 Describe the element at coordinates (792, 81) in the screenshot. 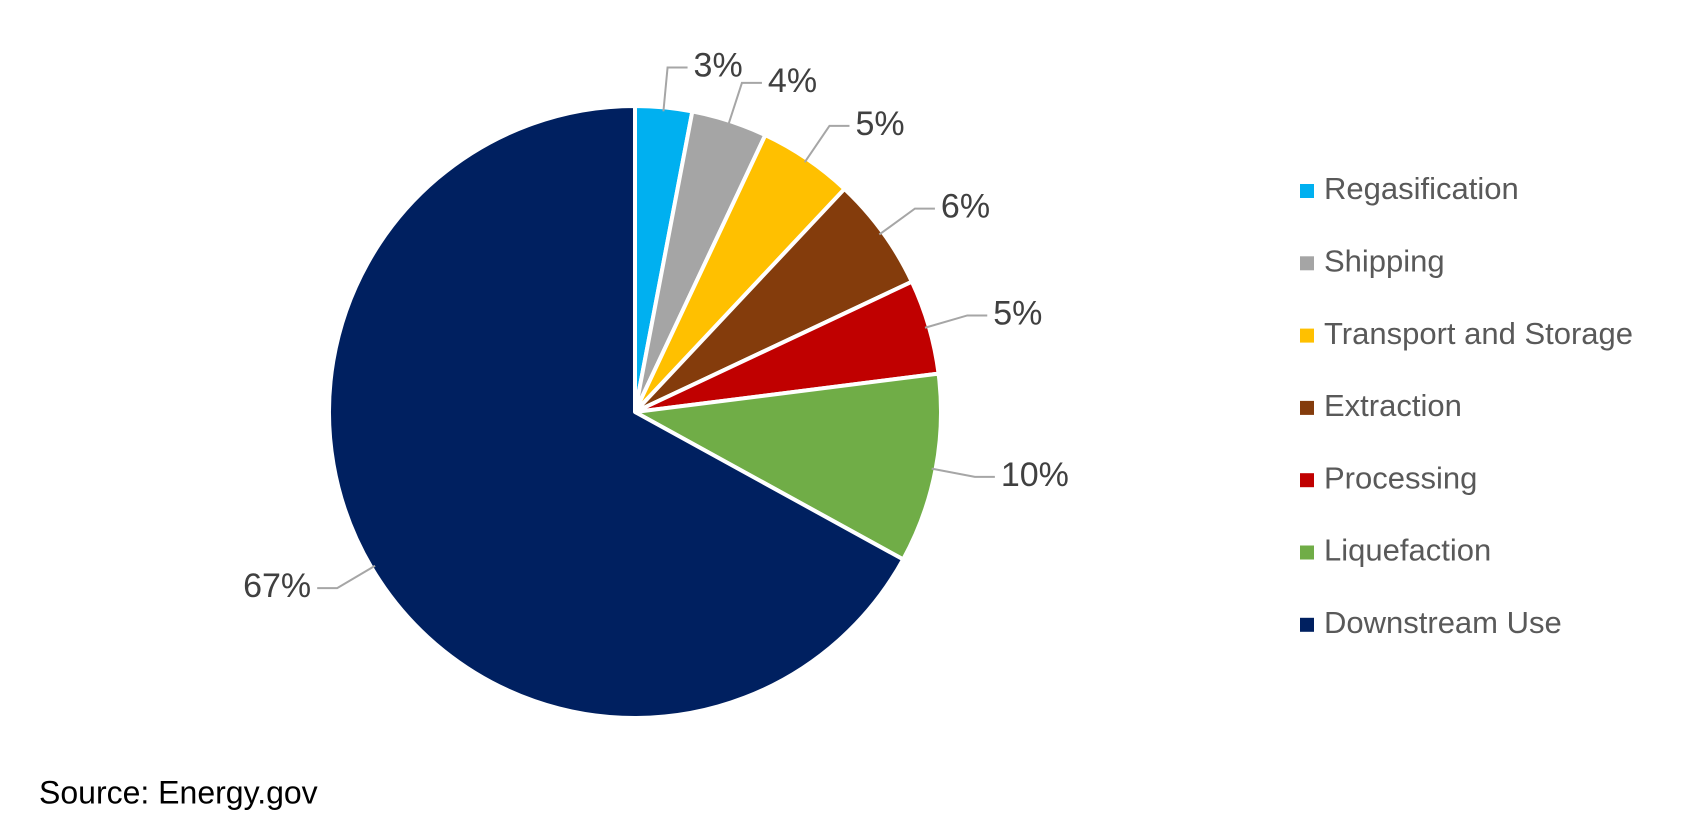

I see `data-label: 4%` at that location.